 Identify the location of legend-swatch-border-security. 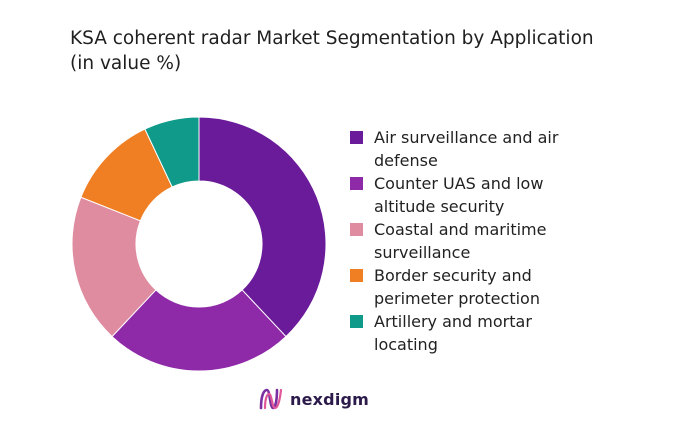
(356, 275).